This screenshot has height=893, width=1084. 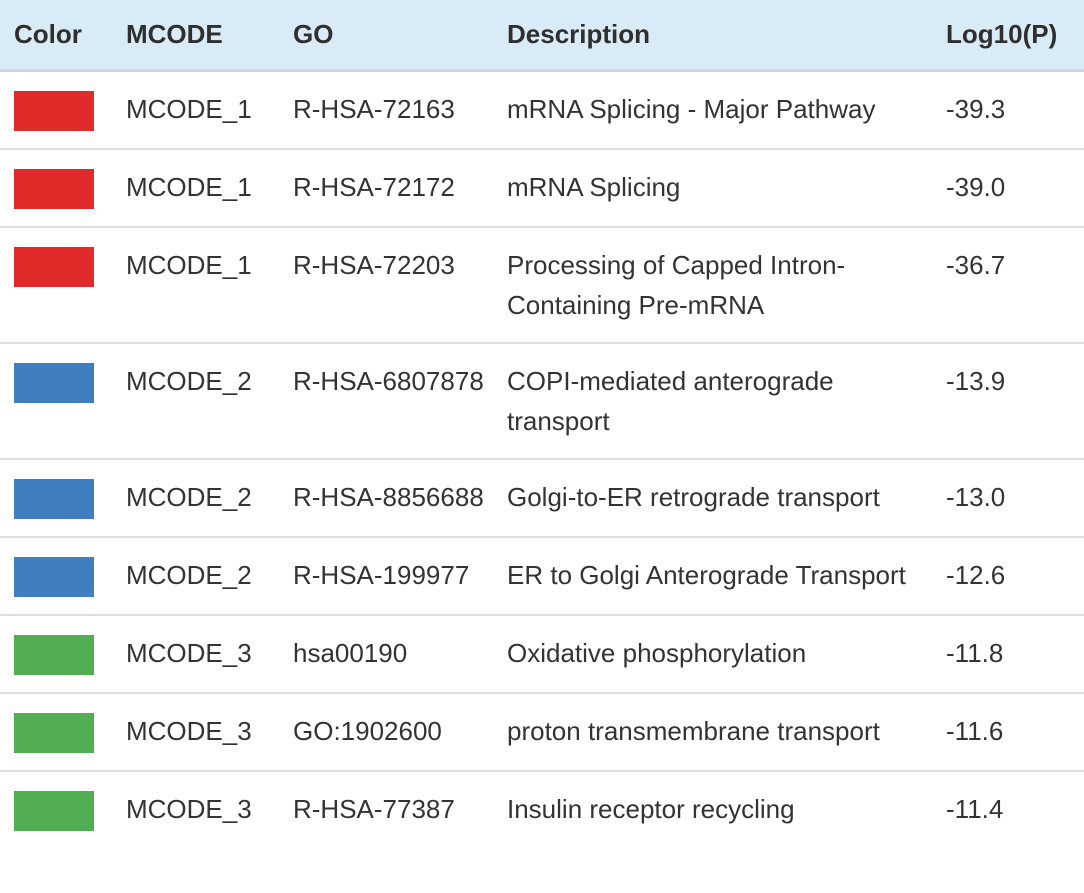 I want to click on go-cell: R-HSA-6807878, so click(x=386, y=401).